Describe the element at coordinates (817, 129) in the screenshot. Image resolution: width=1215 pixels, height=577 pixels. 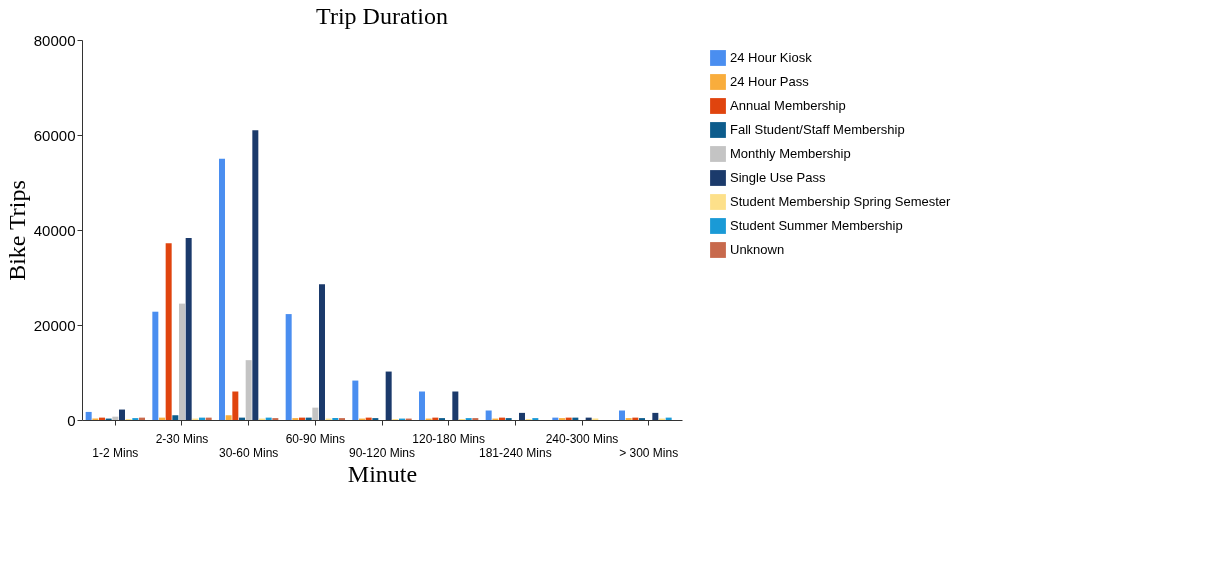
I see `legend-label: Fall Student/Staff Membership` at that location.